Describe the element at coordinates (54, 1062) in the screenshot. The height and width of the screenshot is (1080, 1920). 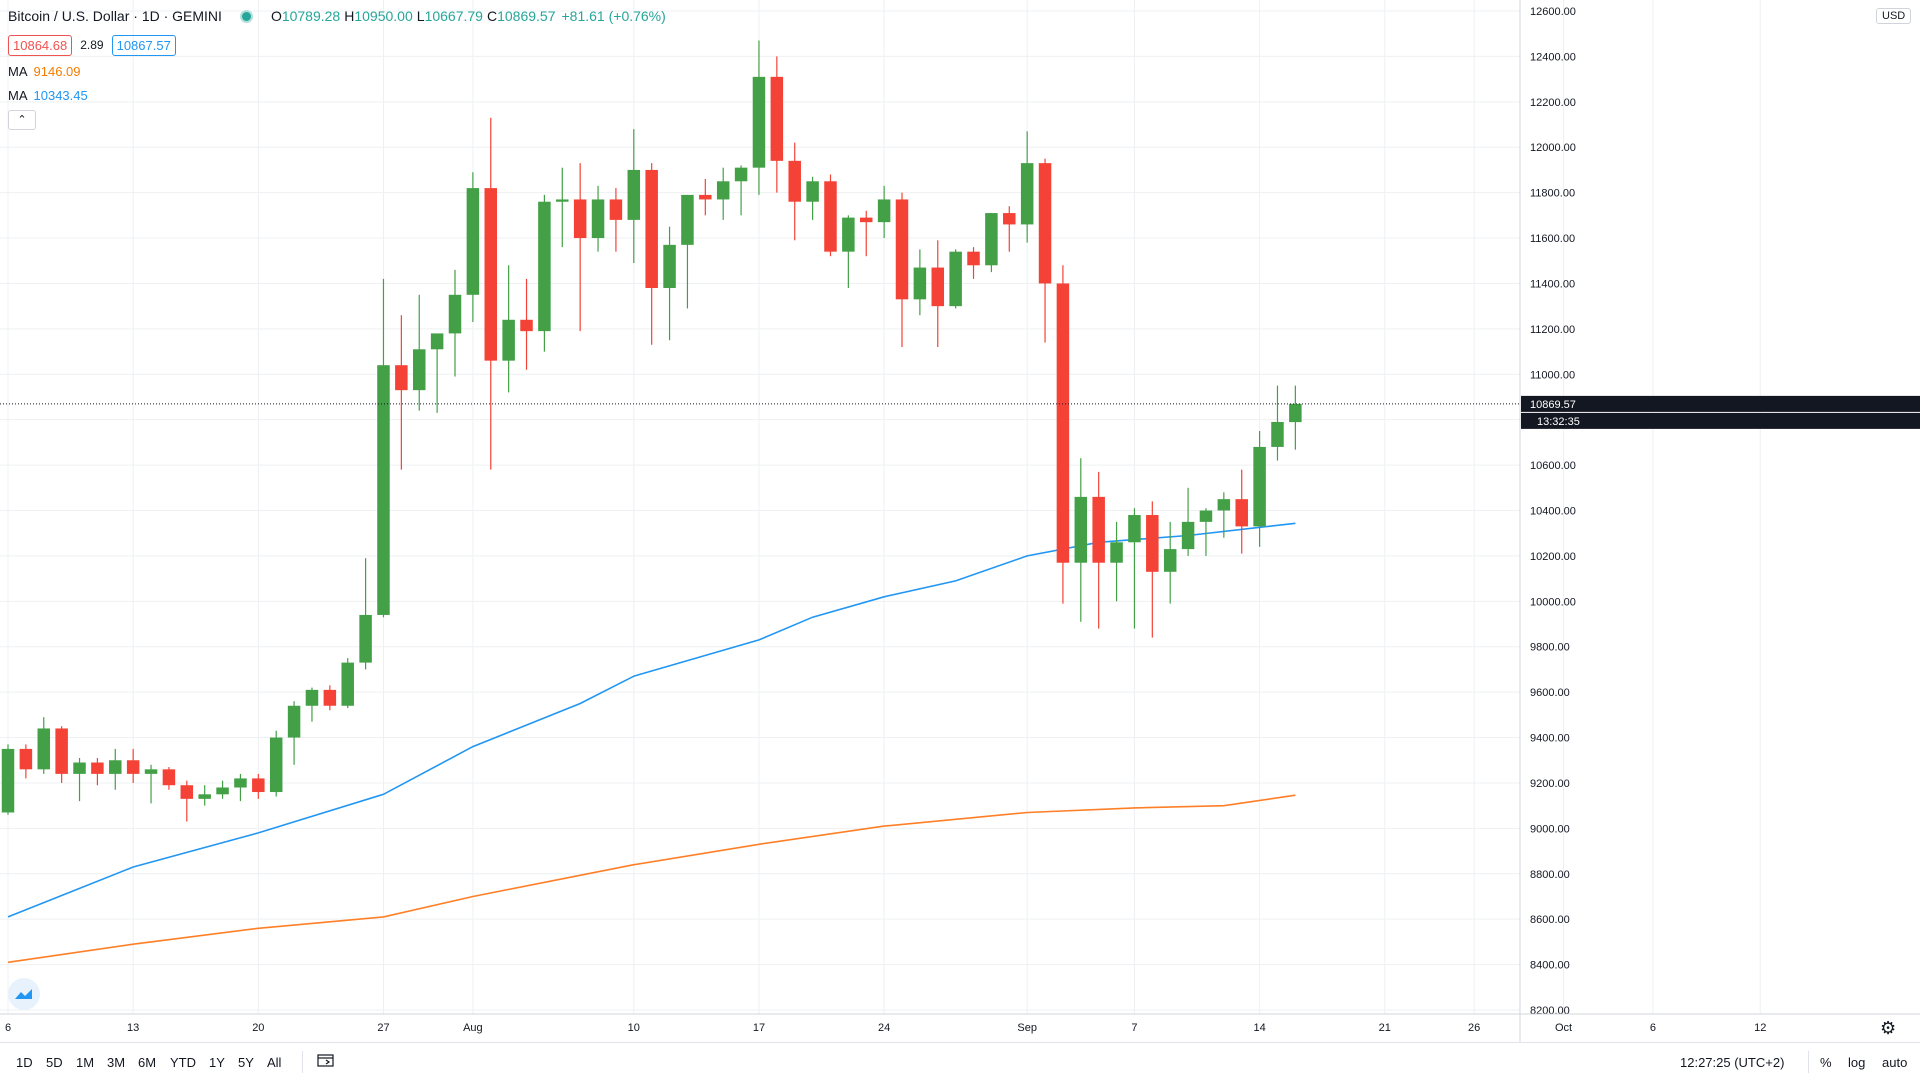
I see `range-5d-button: 5D` at that location.